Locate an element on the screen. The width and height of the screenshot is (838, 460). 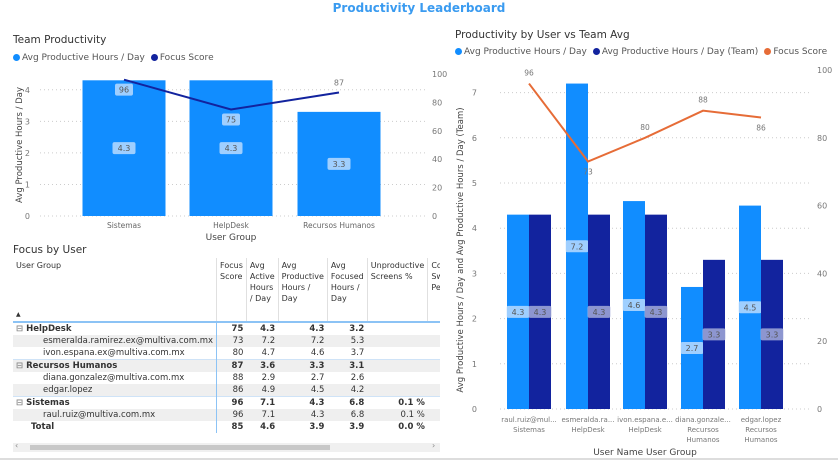
bar-data-label: 4.5 is located at coordinates (750, 307).